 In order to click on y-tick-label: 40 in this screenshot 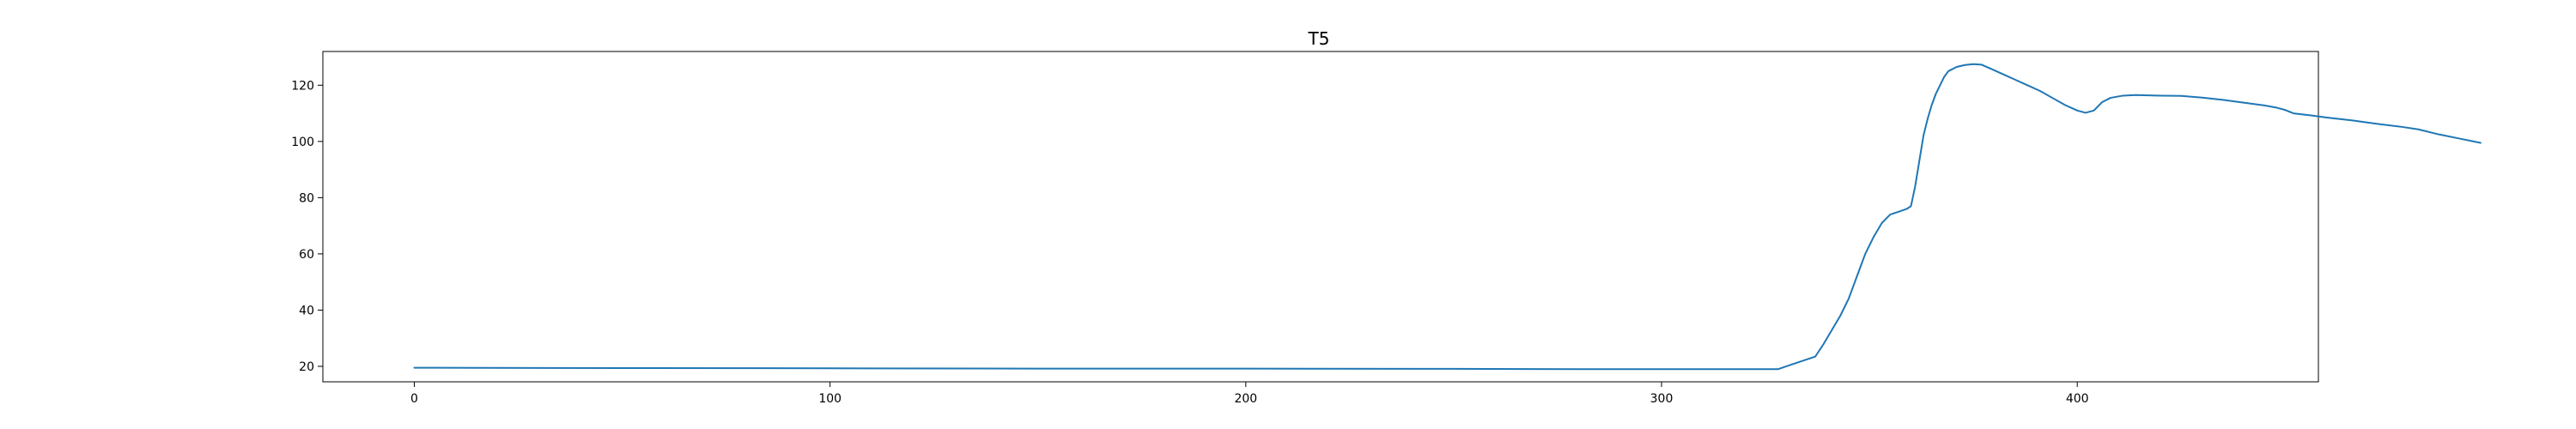, I will do `click(306, 310)`.